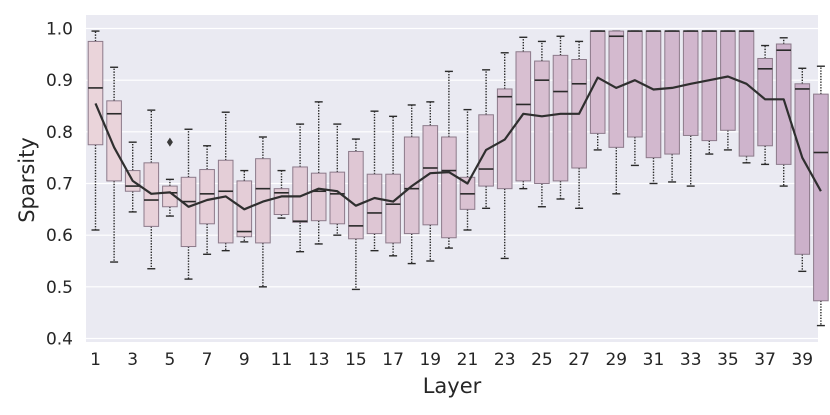 This screenshot has width=830, height=415. What do you see at coordinates (59, 133) in the screenshot?
I see `y-tick-label: 0.8` at bounding box center [59, 133].